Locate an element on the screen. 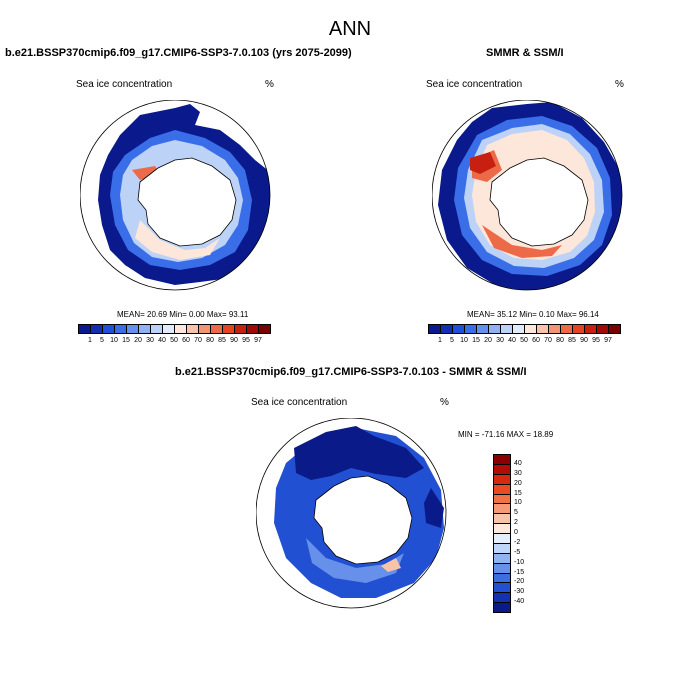 The image size is (700, 700). diff-colorbar-label: -15 is located at coordinates (519, 572).